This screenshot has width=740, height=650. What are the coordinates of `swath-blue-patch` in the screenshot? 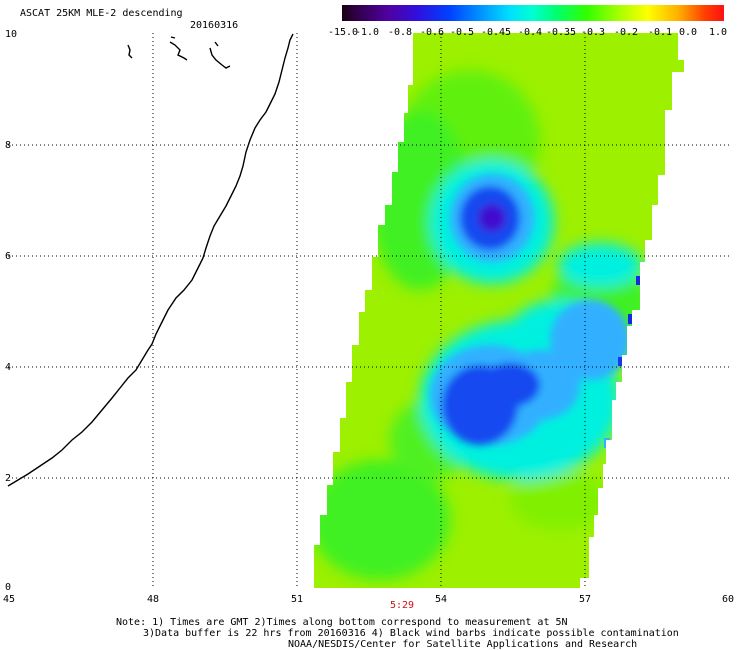 It's located at (510, 385).